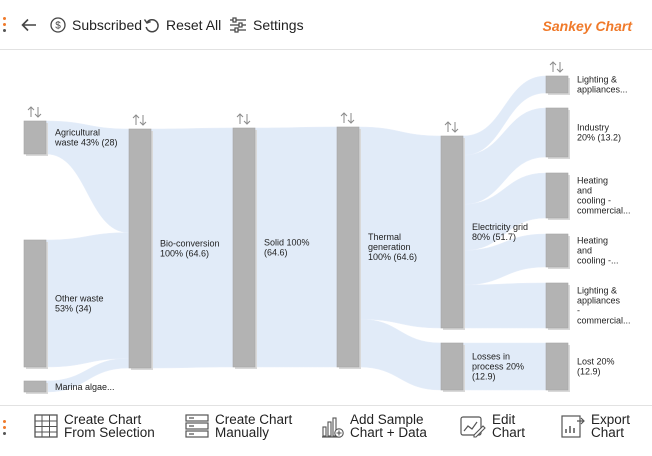 This screenshot has height=456, width=652. I want to click on create-chart-from-selection-button: Create Chart From Selection, so click(94, 426).